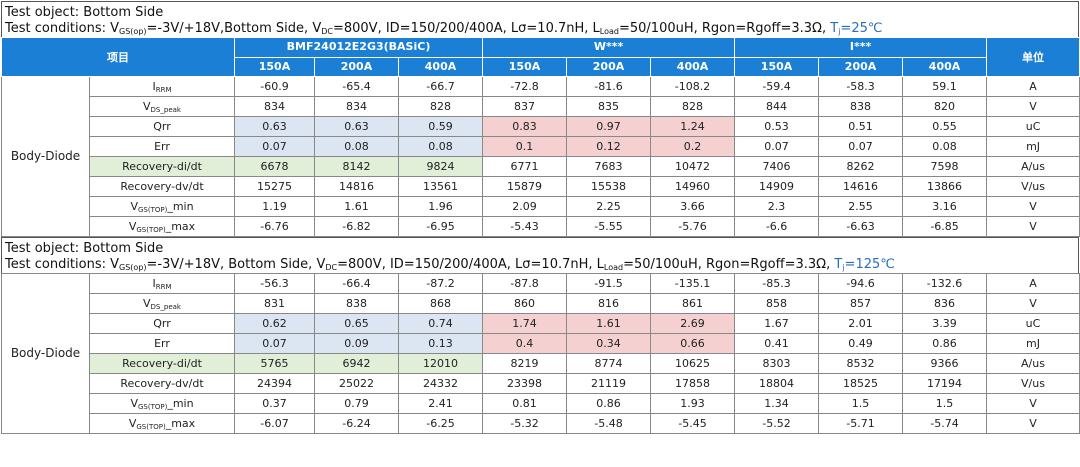 The image size is (1080, 467). What do you see at coordinates (524, 343) in the screenshot?
I see `value-cell: 0.4` at bounding box center [524, 343].